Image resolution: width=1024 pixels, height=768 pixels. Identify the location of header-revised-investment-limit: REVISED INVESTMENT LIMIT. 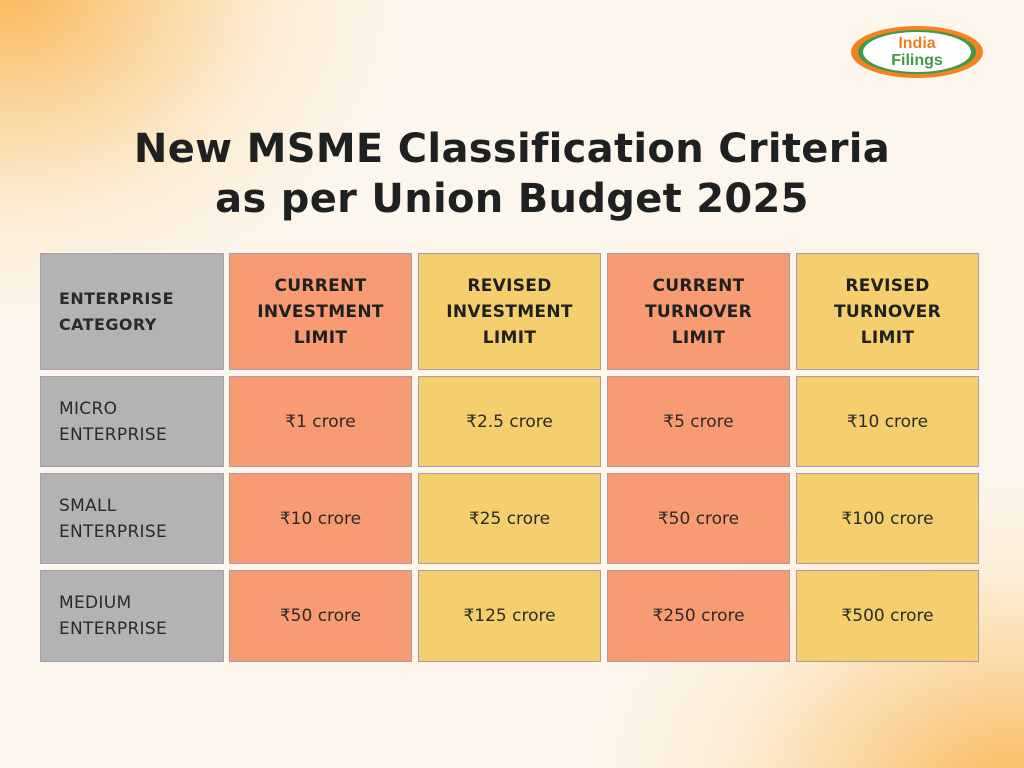
(509, 311).